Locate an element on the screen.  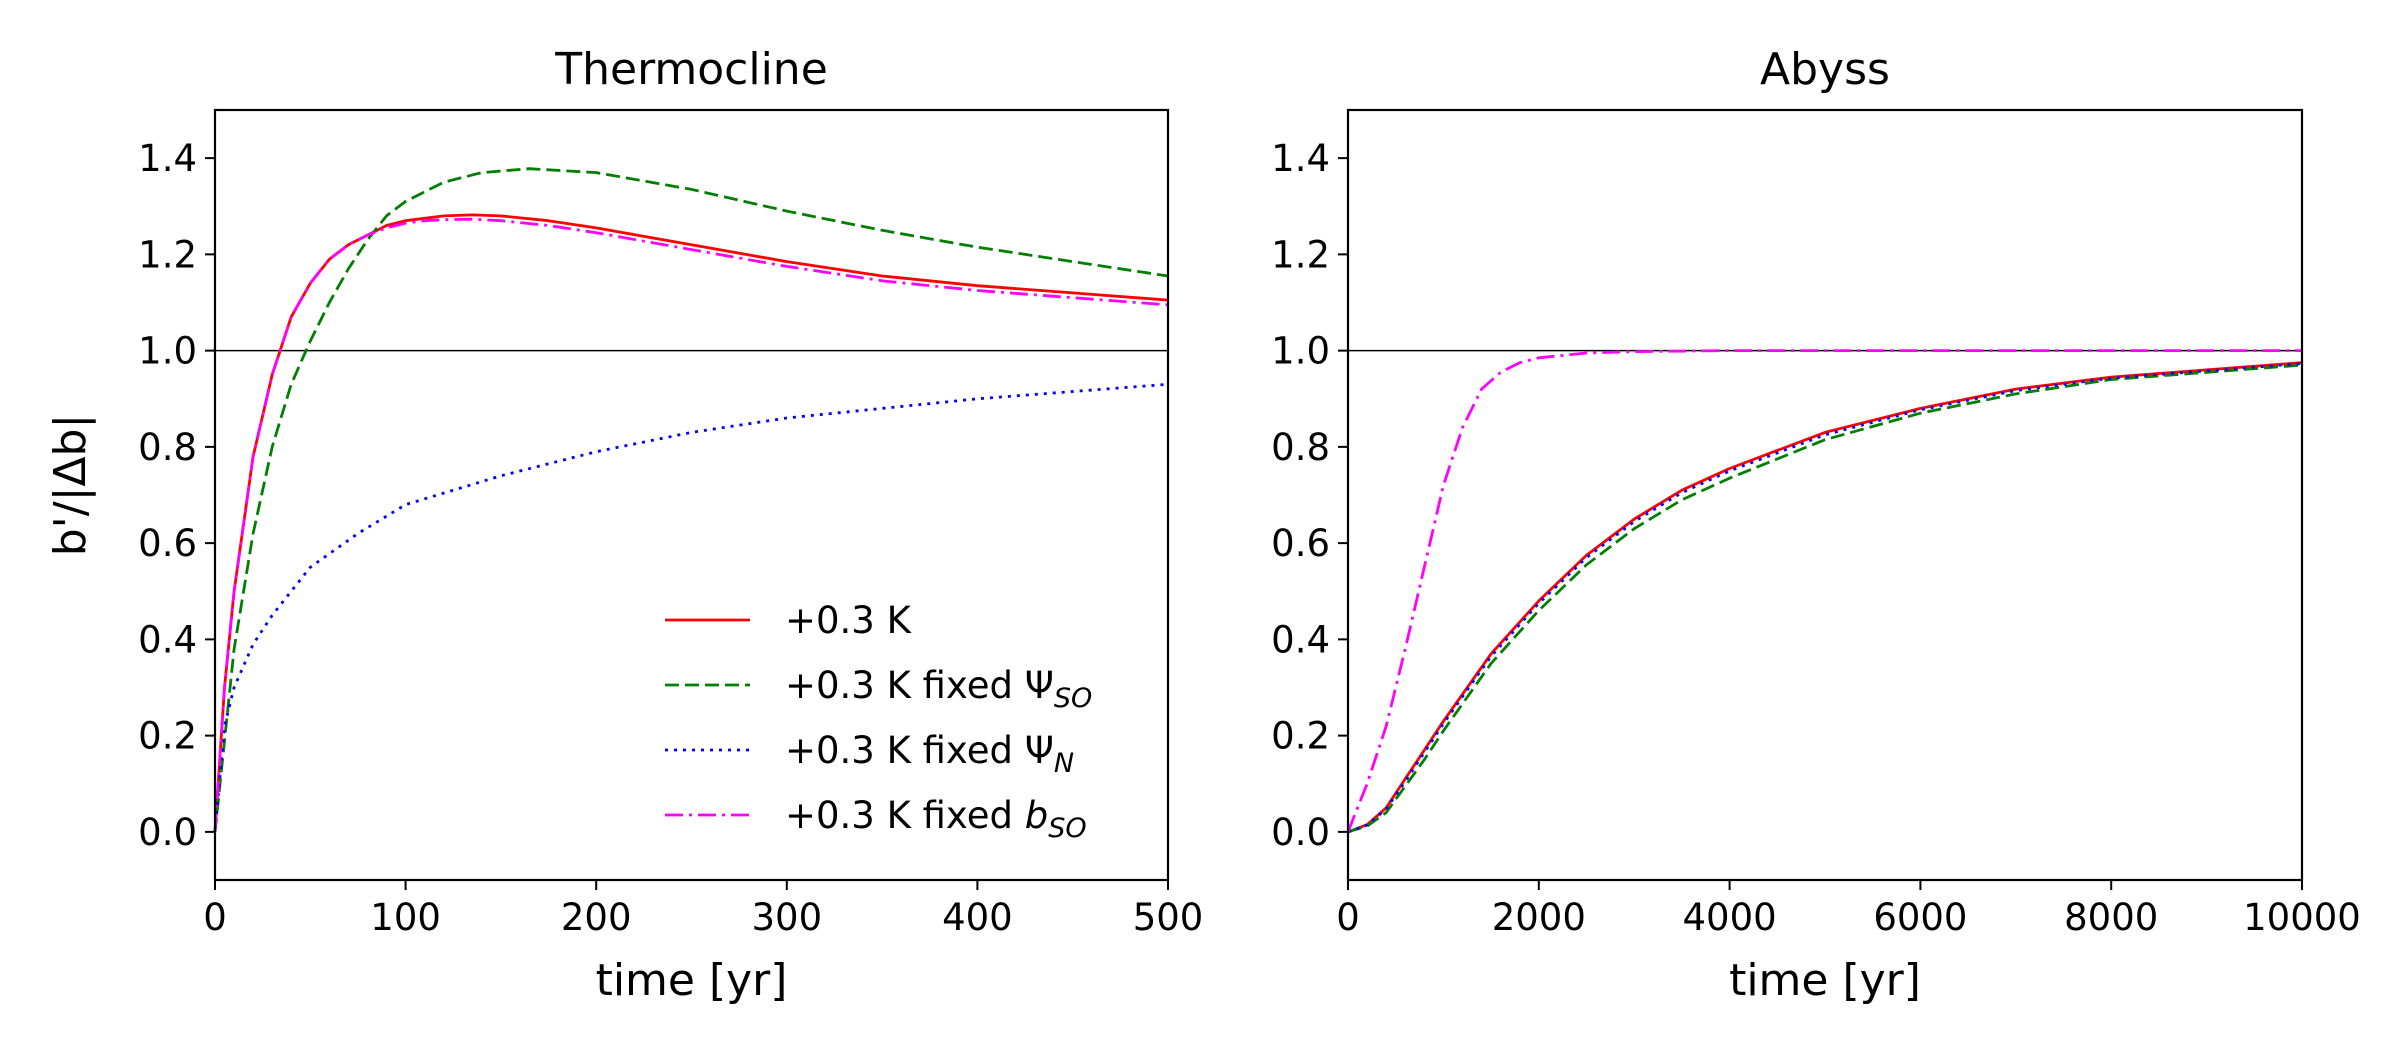
x-tick-label: 500 is located at coordinates (1168, 917).